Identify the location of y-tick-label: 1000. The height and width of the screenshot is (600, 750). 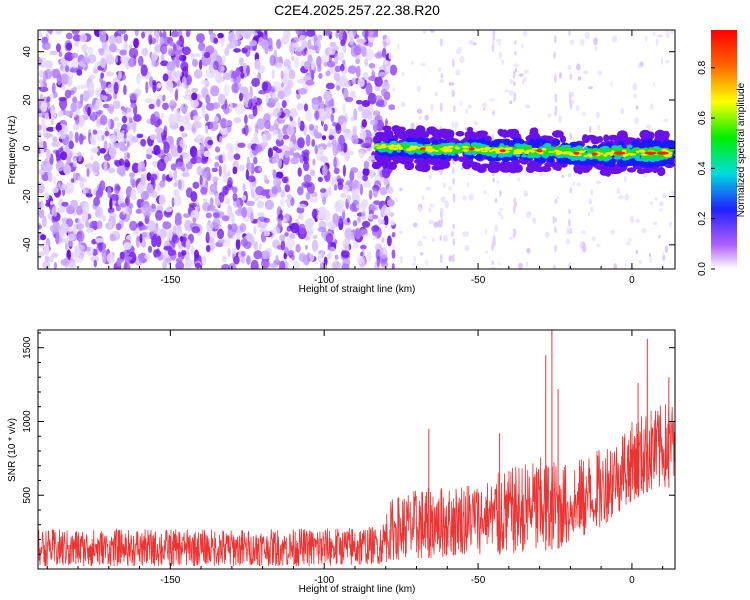
(27, 421).